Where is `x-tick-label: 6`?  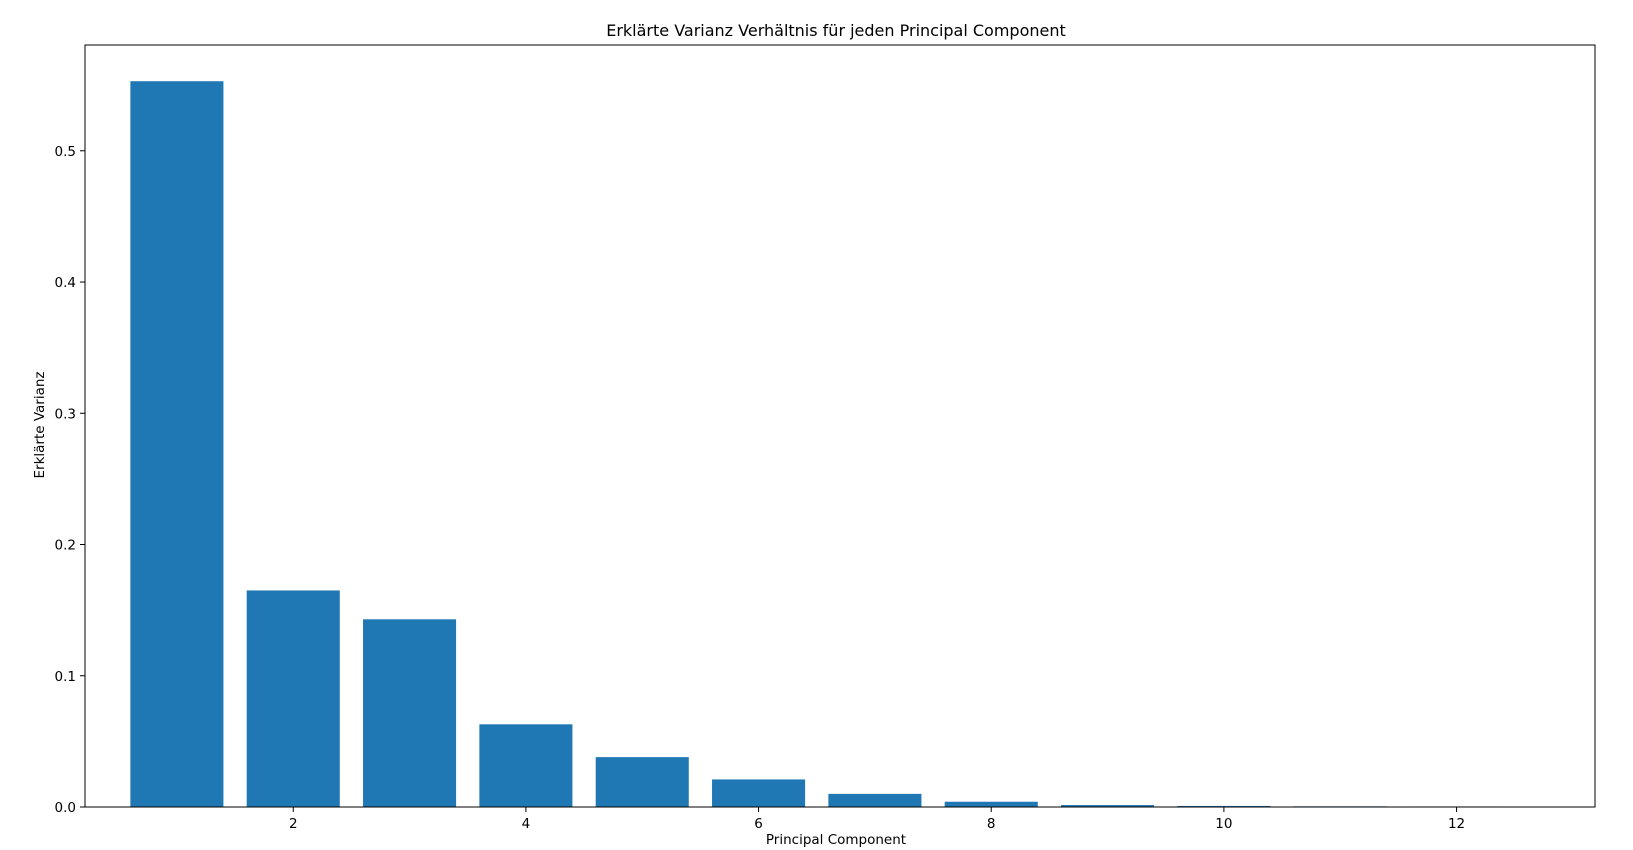
x-tick-label: 6 is located at coordinates (758, 824).